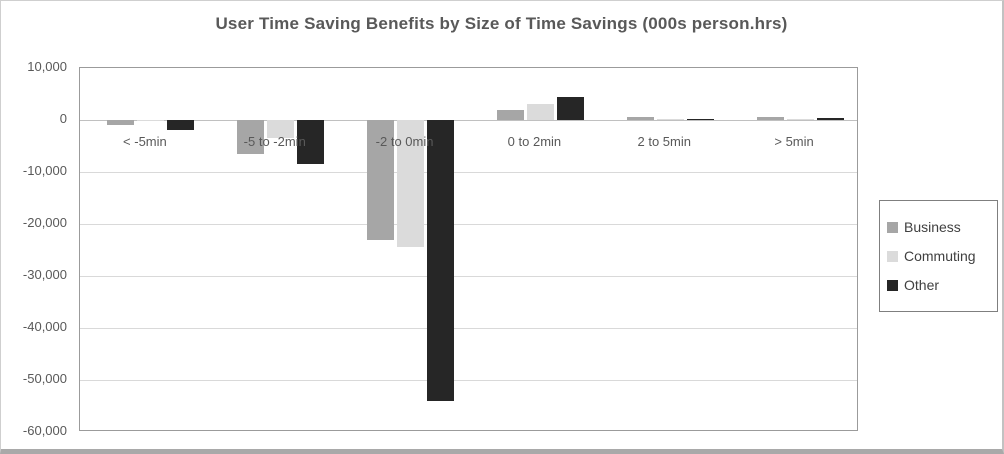  What do you see at coordinates (404, 141) in the screenshot?
I see `category-label-2: -2 to 0min` at bounding box center [404, 141].